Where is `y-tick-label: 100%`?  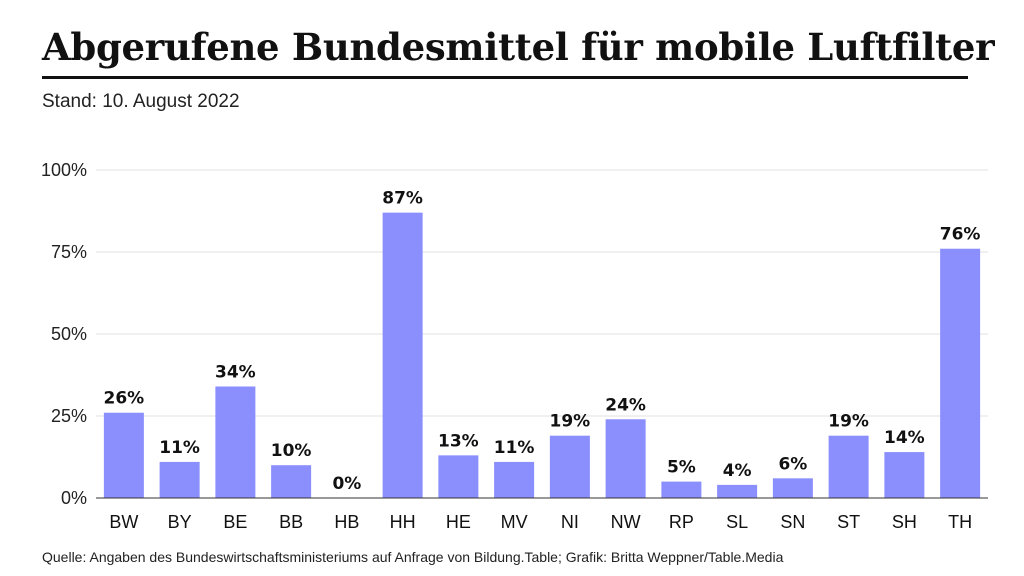 y-tick-label: 100% is located at coordinates (64, 170).